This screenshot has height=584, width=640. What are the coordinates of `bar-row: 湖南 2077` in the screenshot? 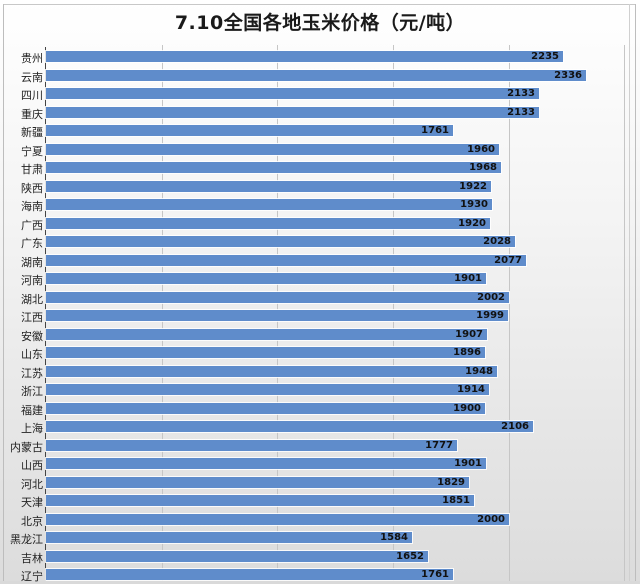 It's located at (320, 261).